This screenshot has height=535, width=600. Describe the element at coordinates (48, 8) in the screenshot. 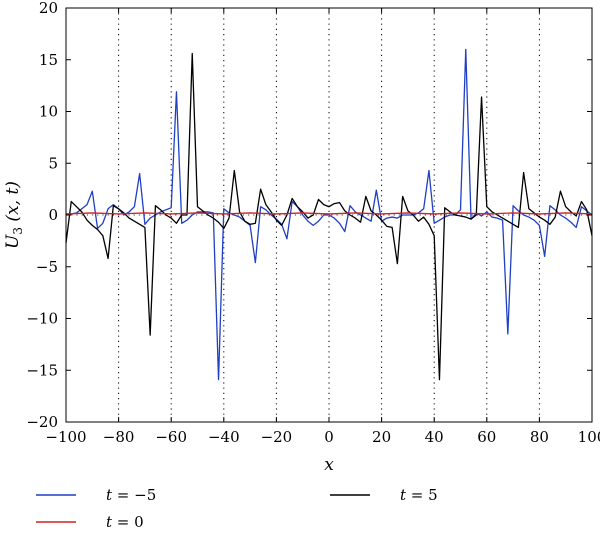

I see `y-tick-label: 20` at that location.